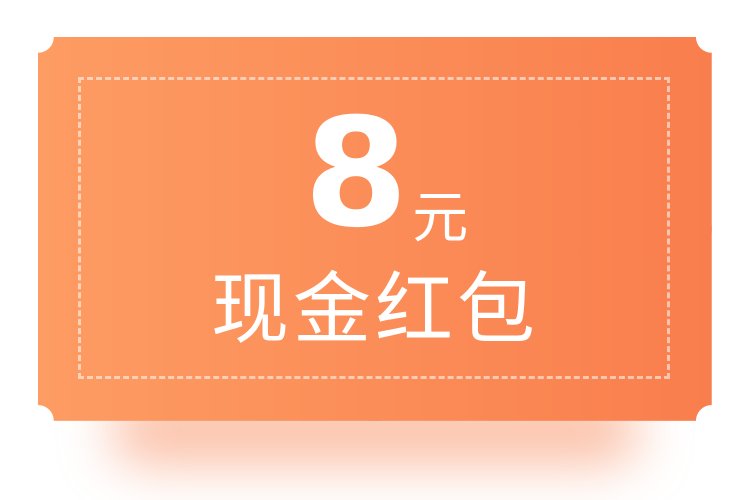  Describe the element at coordinates (440, 218) in the screenshot. I see `amount-unit: 元` at that location.